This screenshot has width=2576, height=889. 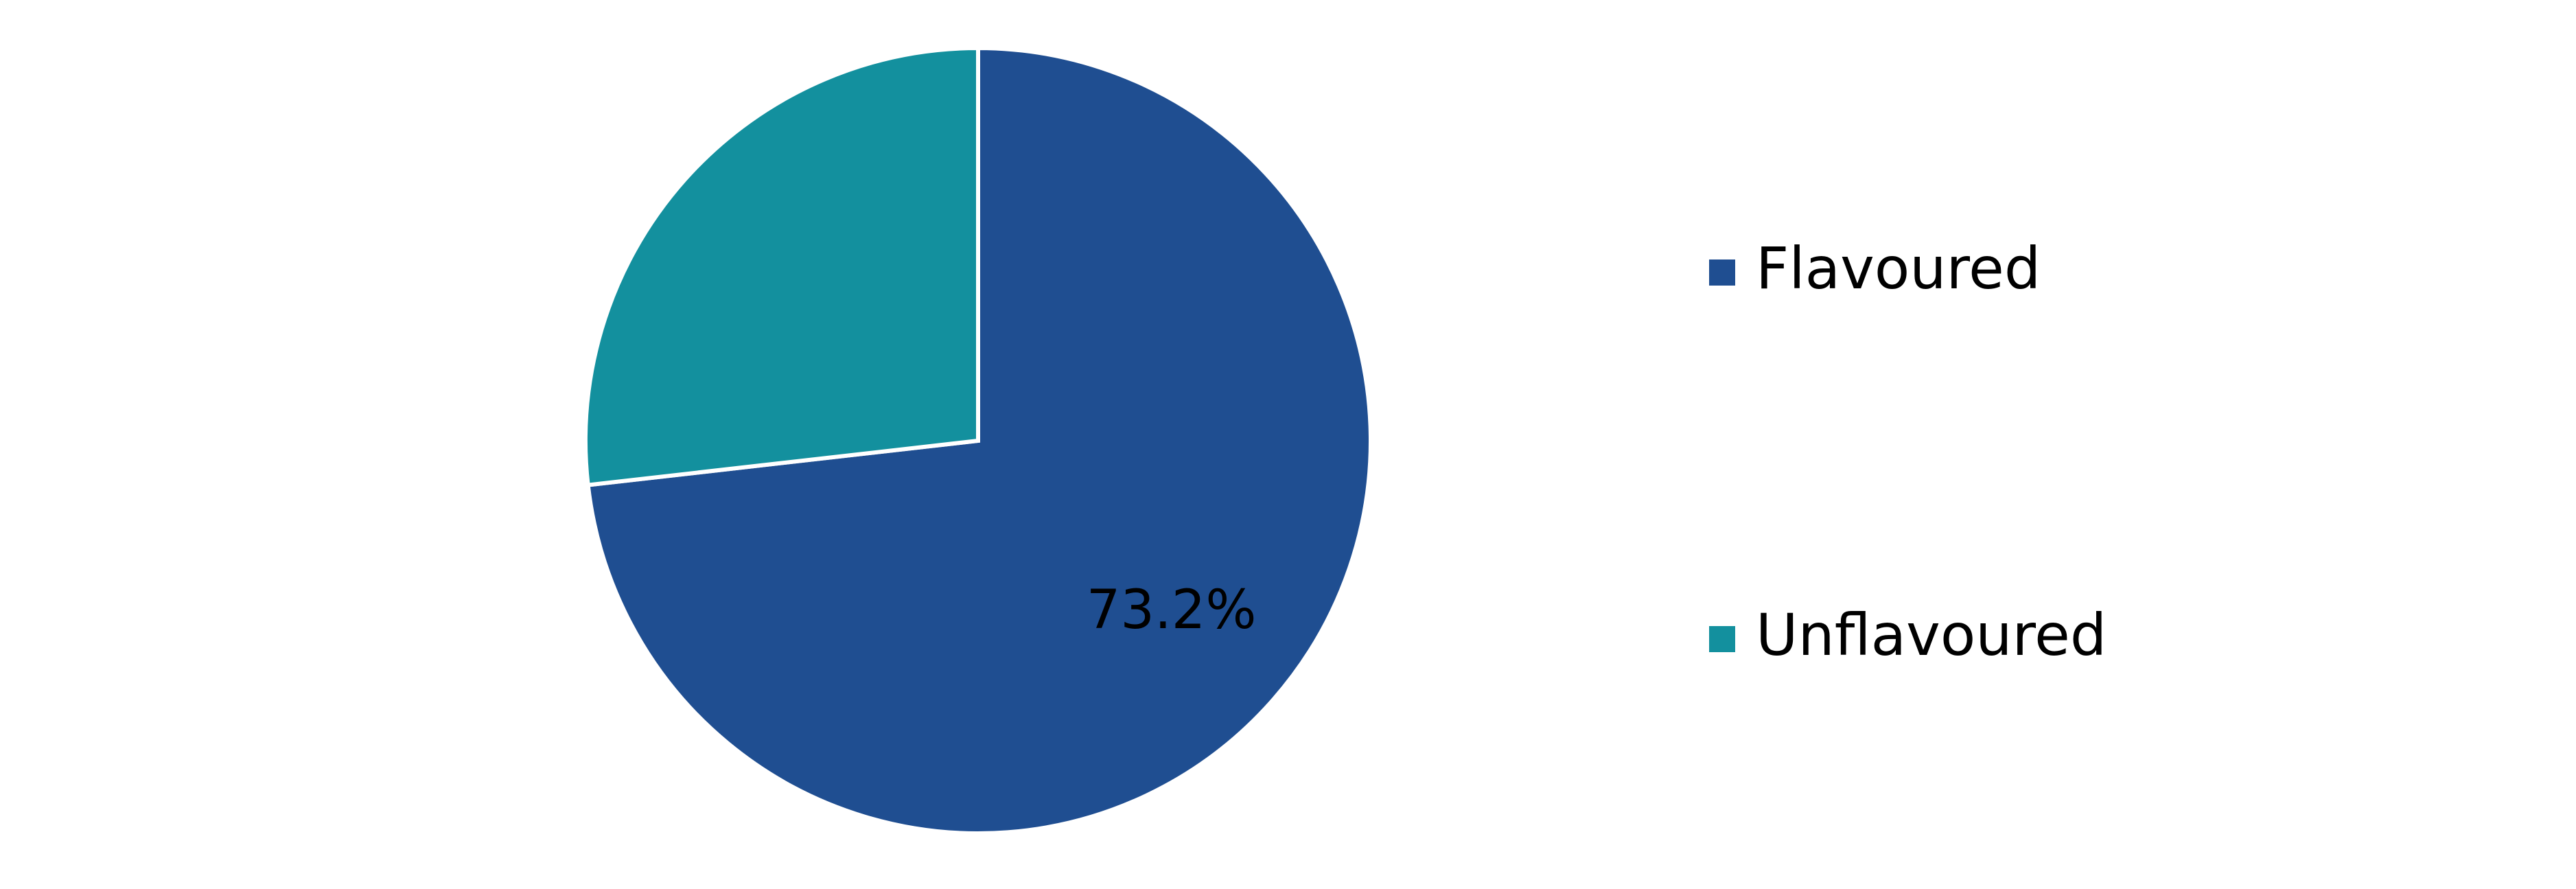 What do you see at coordinates (781, 266) in the screenshot?
I see `pie-slice-unflavoured` at bounding box center [781, 266].